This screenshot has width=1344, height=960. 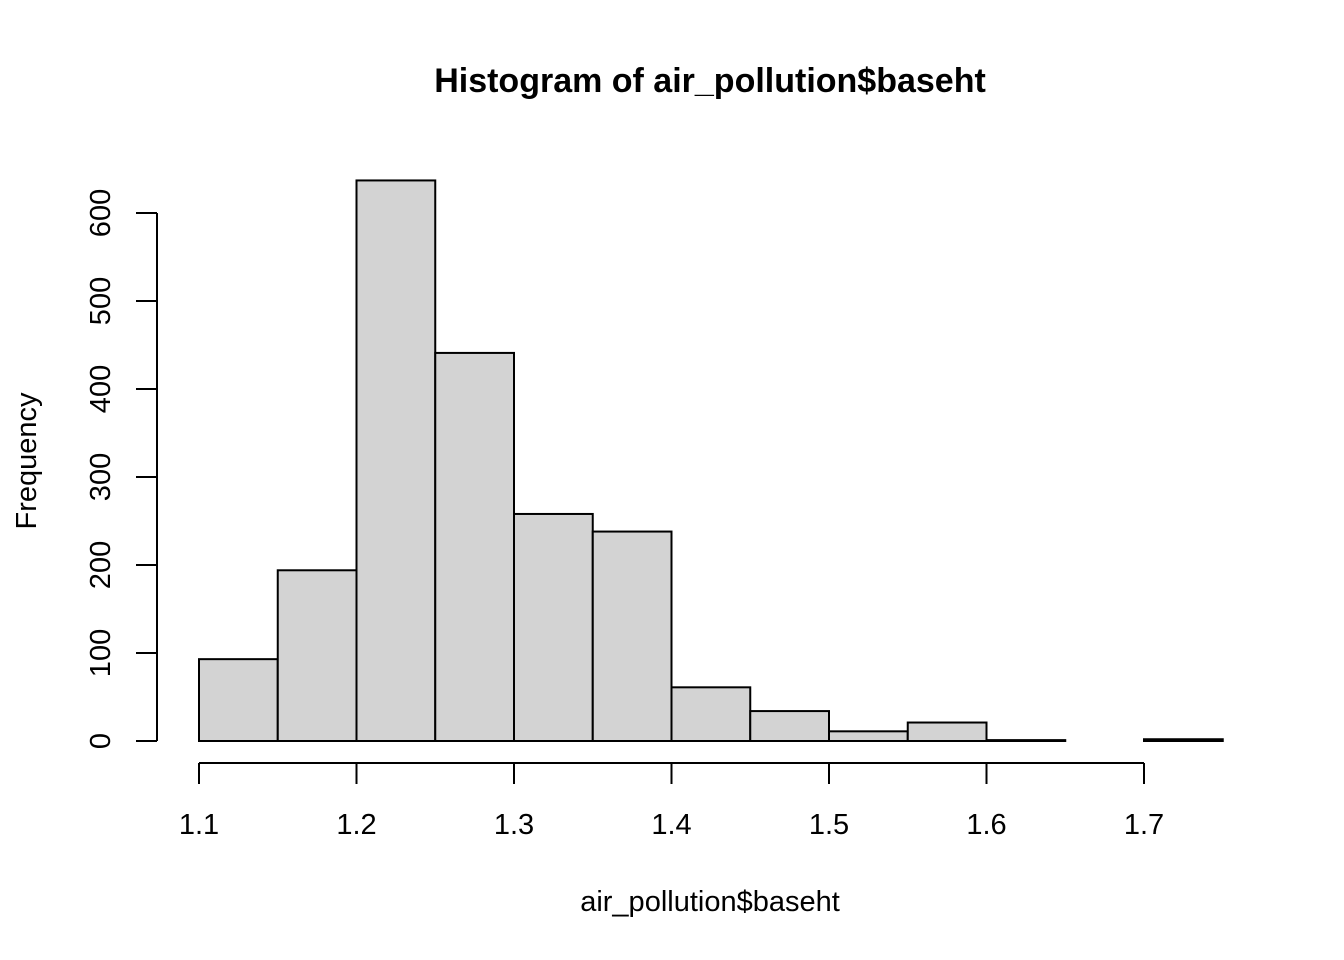 I want to click on x-tick-label: 1.5, so click(x=829, y=825).